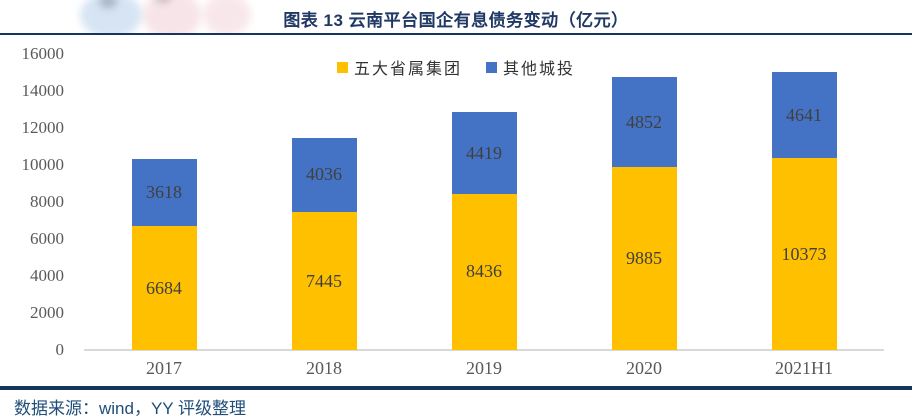 The height and width of the screenshot is (420, 912). What do you see at coordinates (456, 20) in the screenshot?
I see `chart-title: 图表 13 云南平台国企有息债务变动（亿元）` at bounding box center [456, 20].